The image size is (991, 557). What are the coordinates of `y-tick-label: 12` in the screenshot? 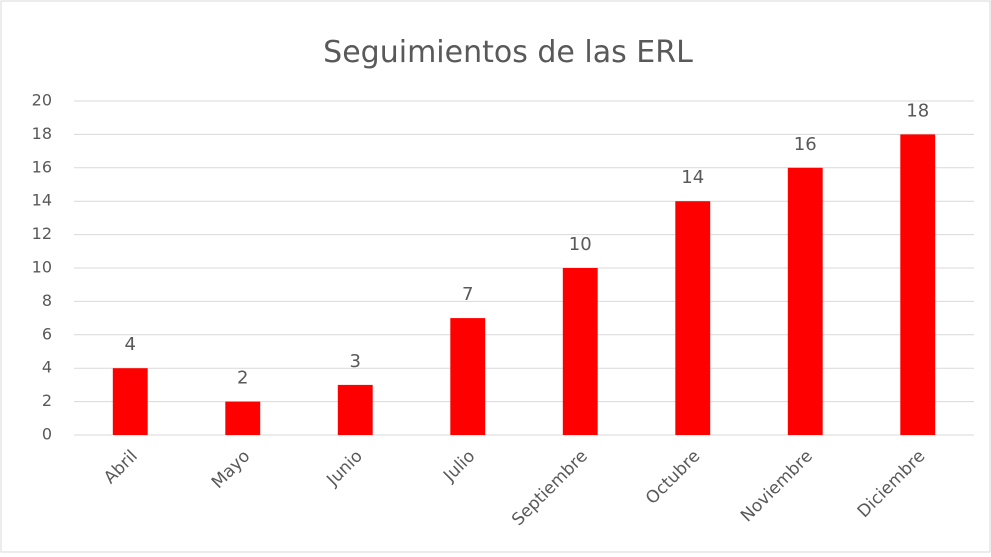 It's located at (42, 233).